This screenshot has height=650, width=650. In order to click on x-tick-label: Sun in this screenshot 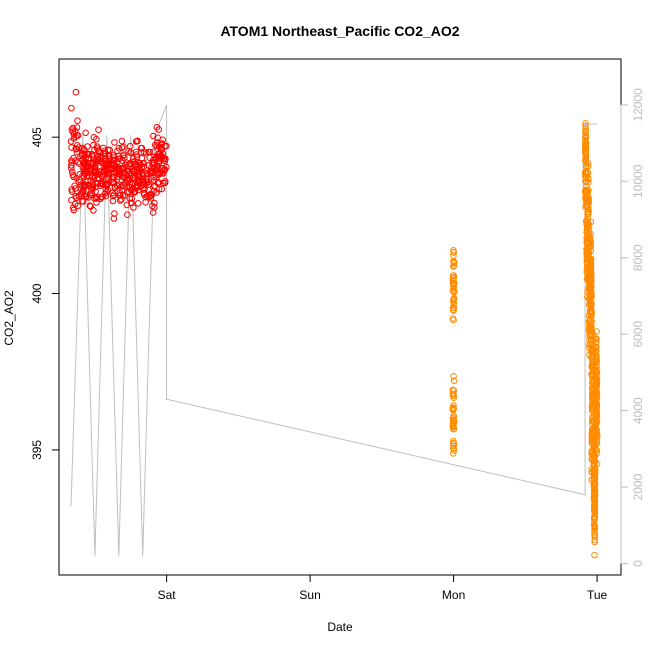, I will do `click(309, 595)`.